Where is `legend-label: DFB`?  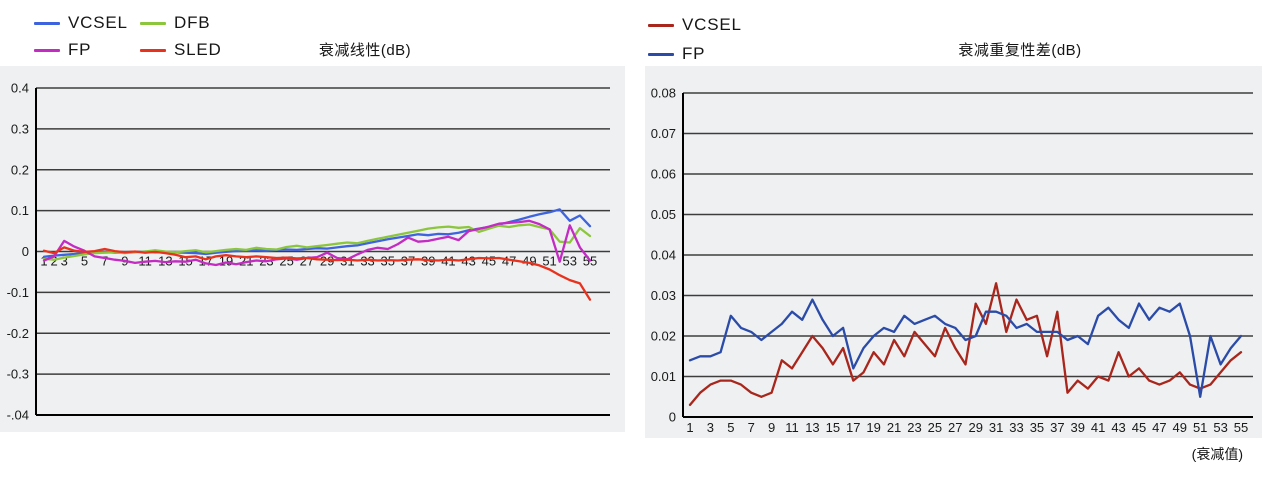
legend-label: DFB is located at coordinates (192, 22).